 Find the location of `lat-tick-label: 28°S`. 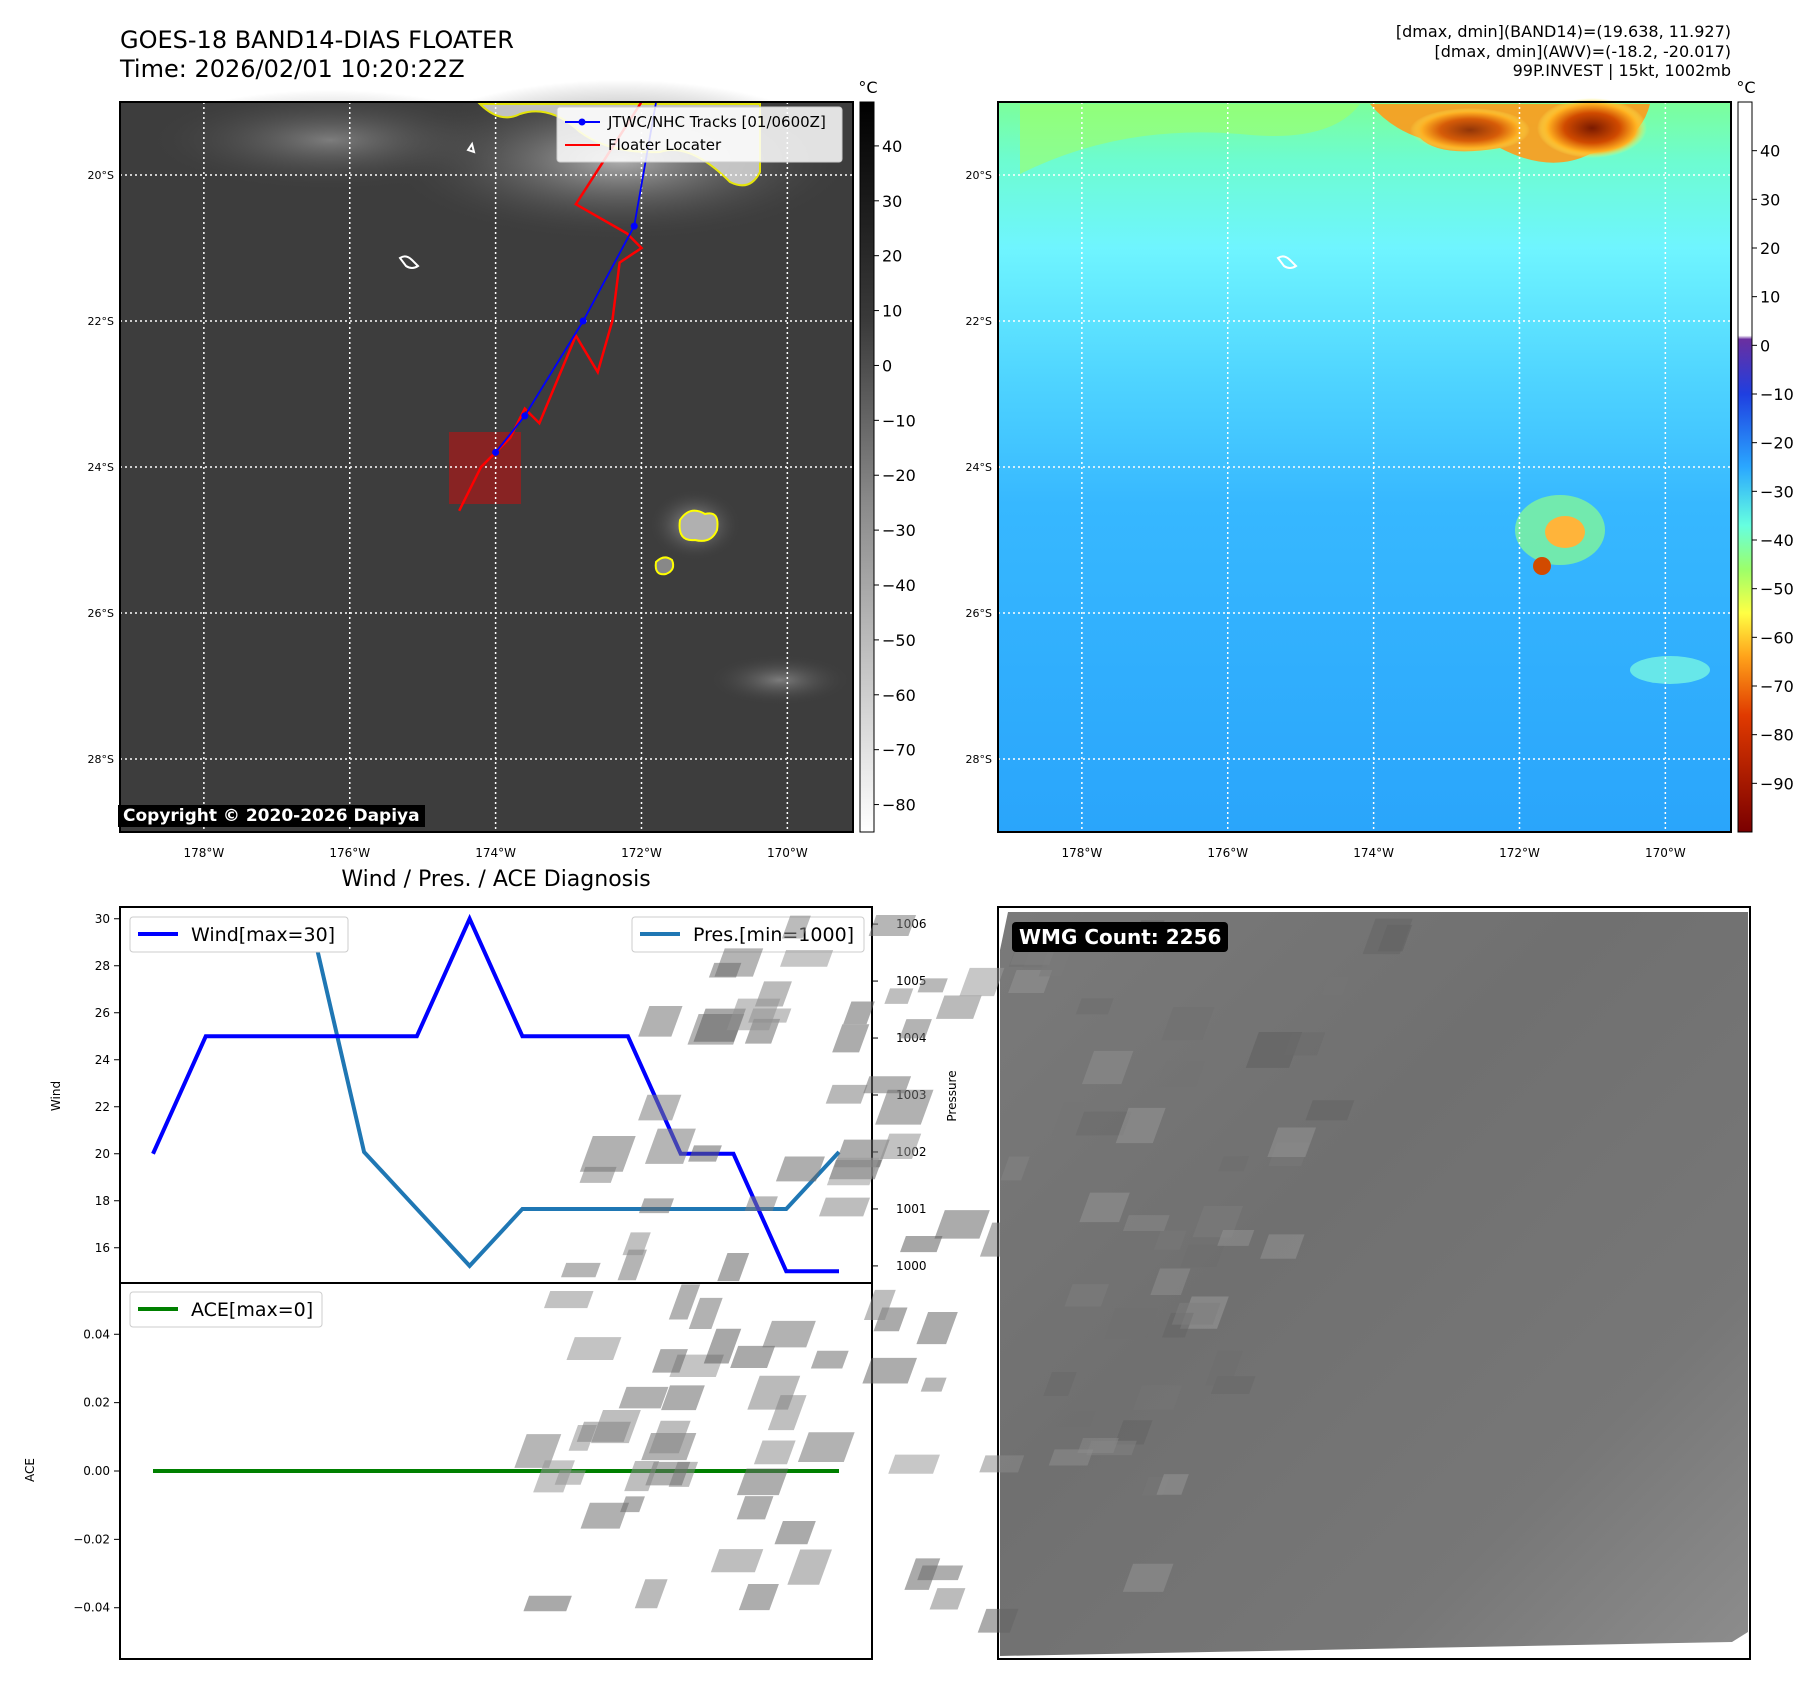

lat-tick-label: 28°S is located at coordinates (101, 759).